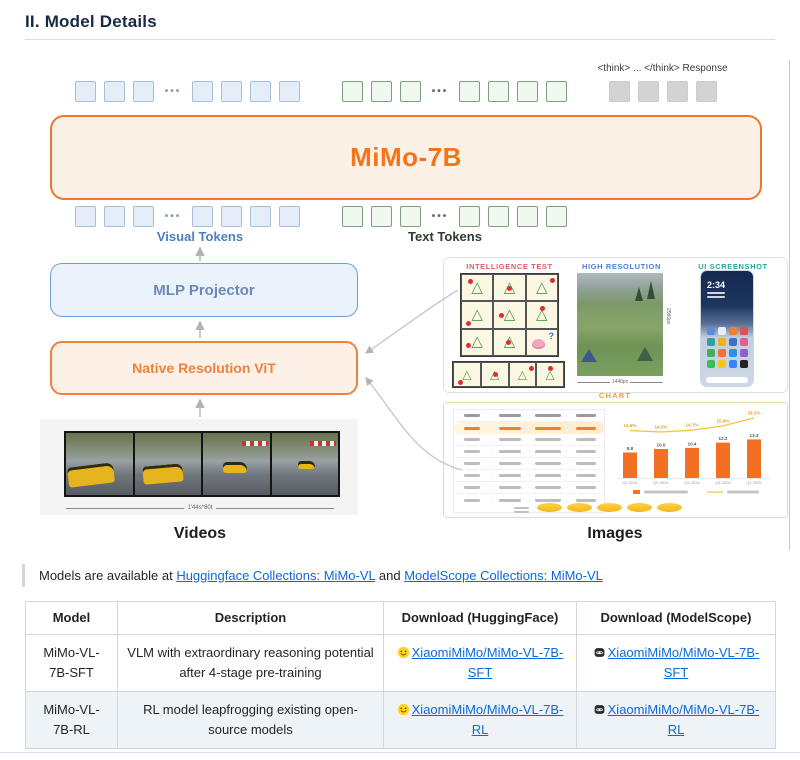 The image size is (800, 760). What do you see at coordinates (630, 482) in the screenshot?
I see `svg-text: Q1 2024` at bounding box center [630, 482].